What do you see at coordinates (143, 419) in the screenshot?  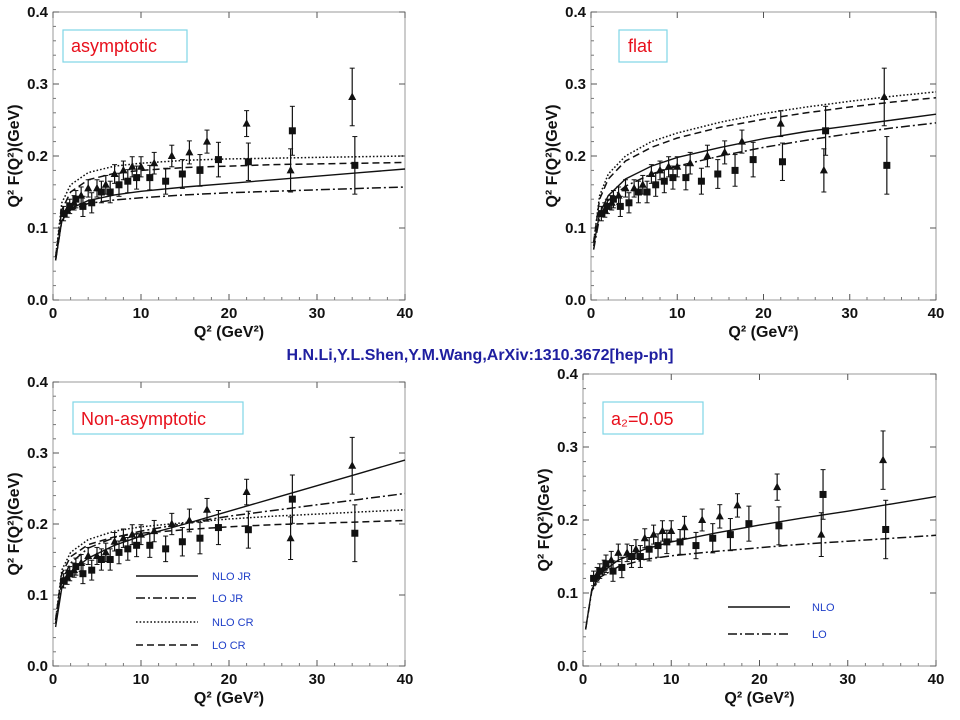 I see `panel-label: Non-asymptotic` at bounding box center [143, 419].